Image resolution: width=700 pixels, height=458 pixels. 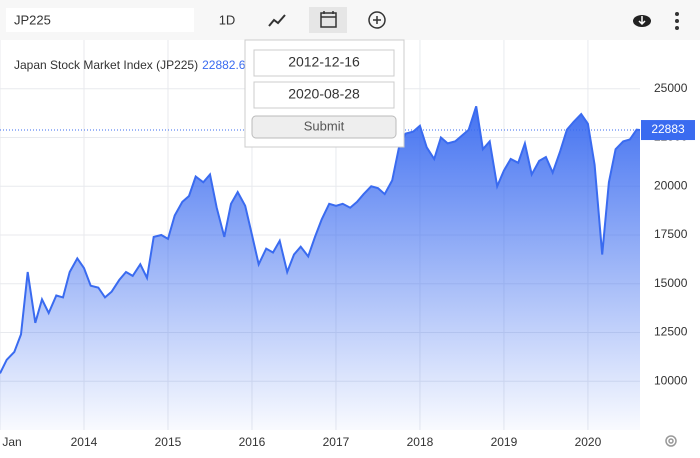 I want to click on start-date: 2012-12-16, so click(x=324, y=62).